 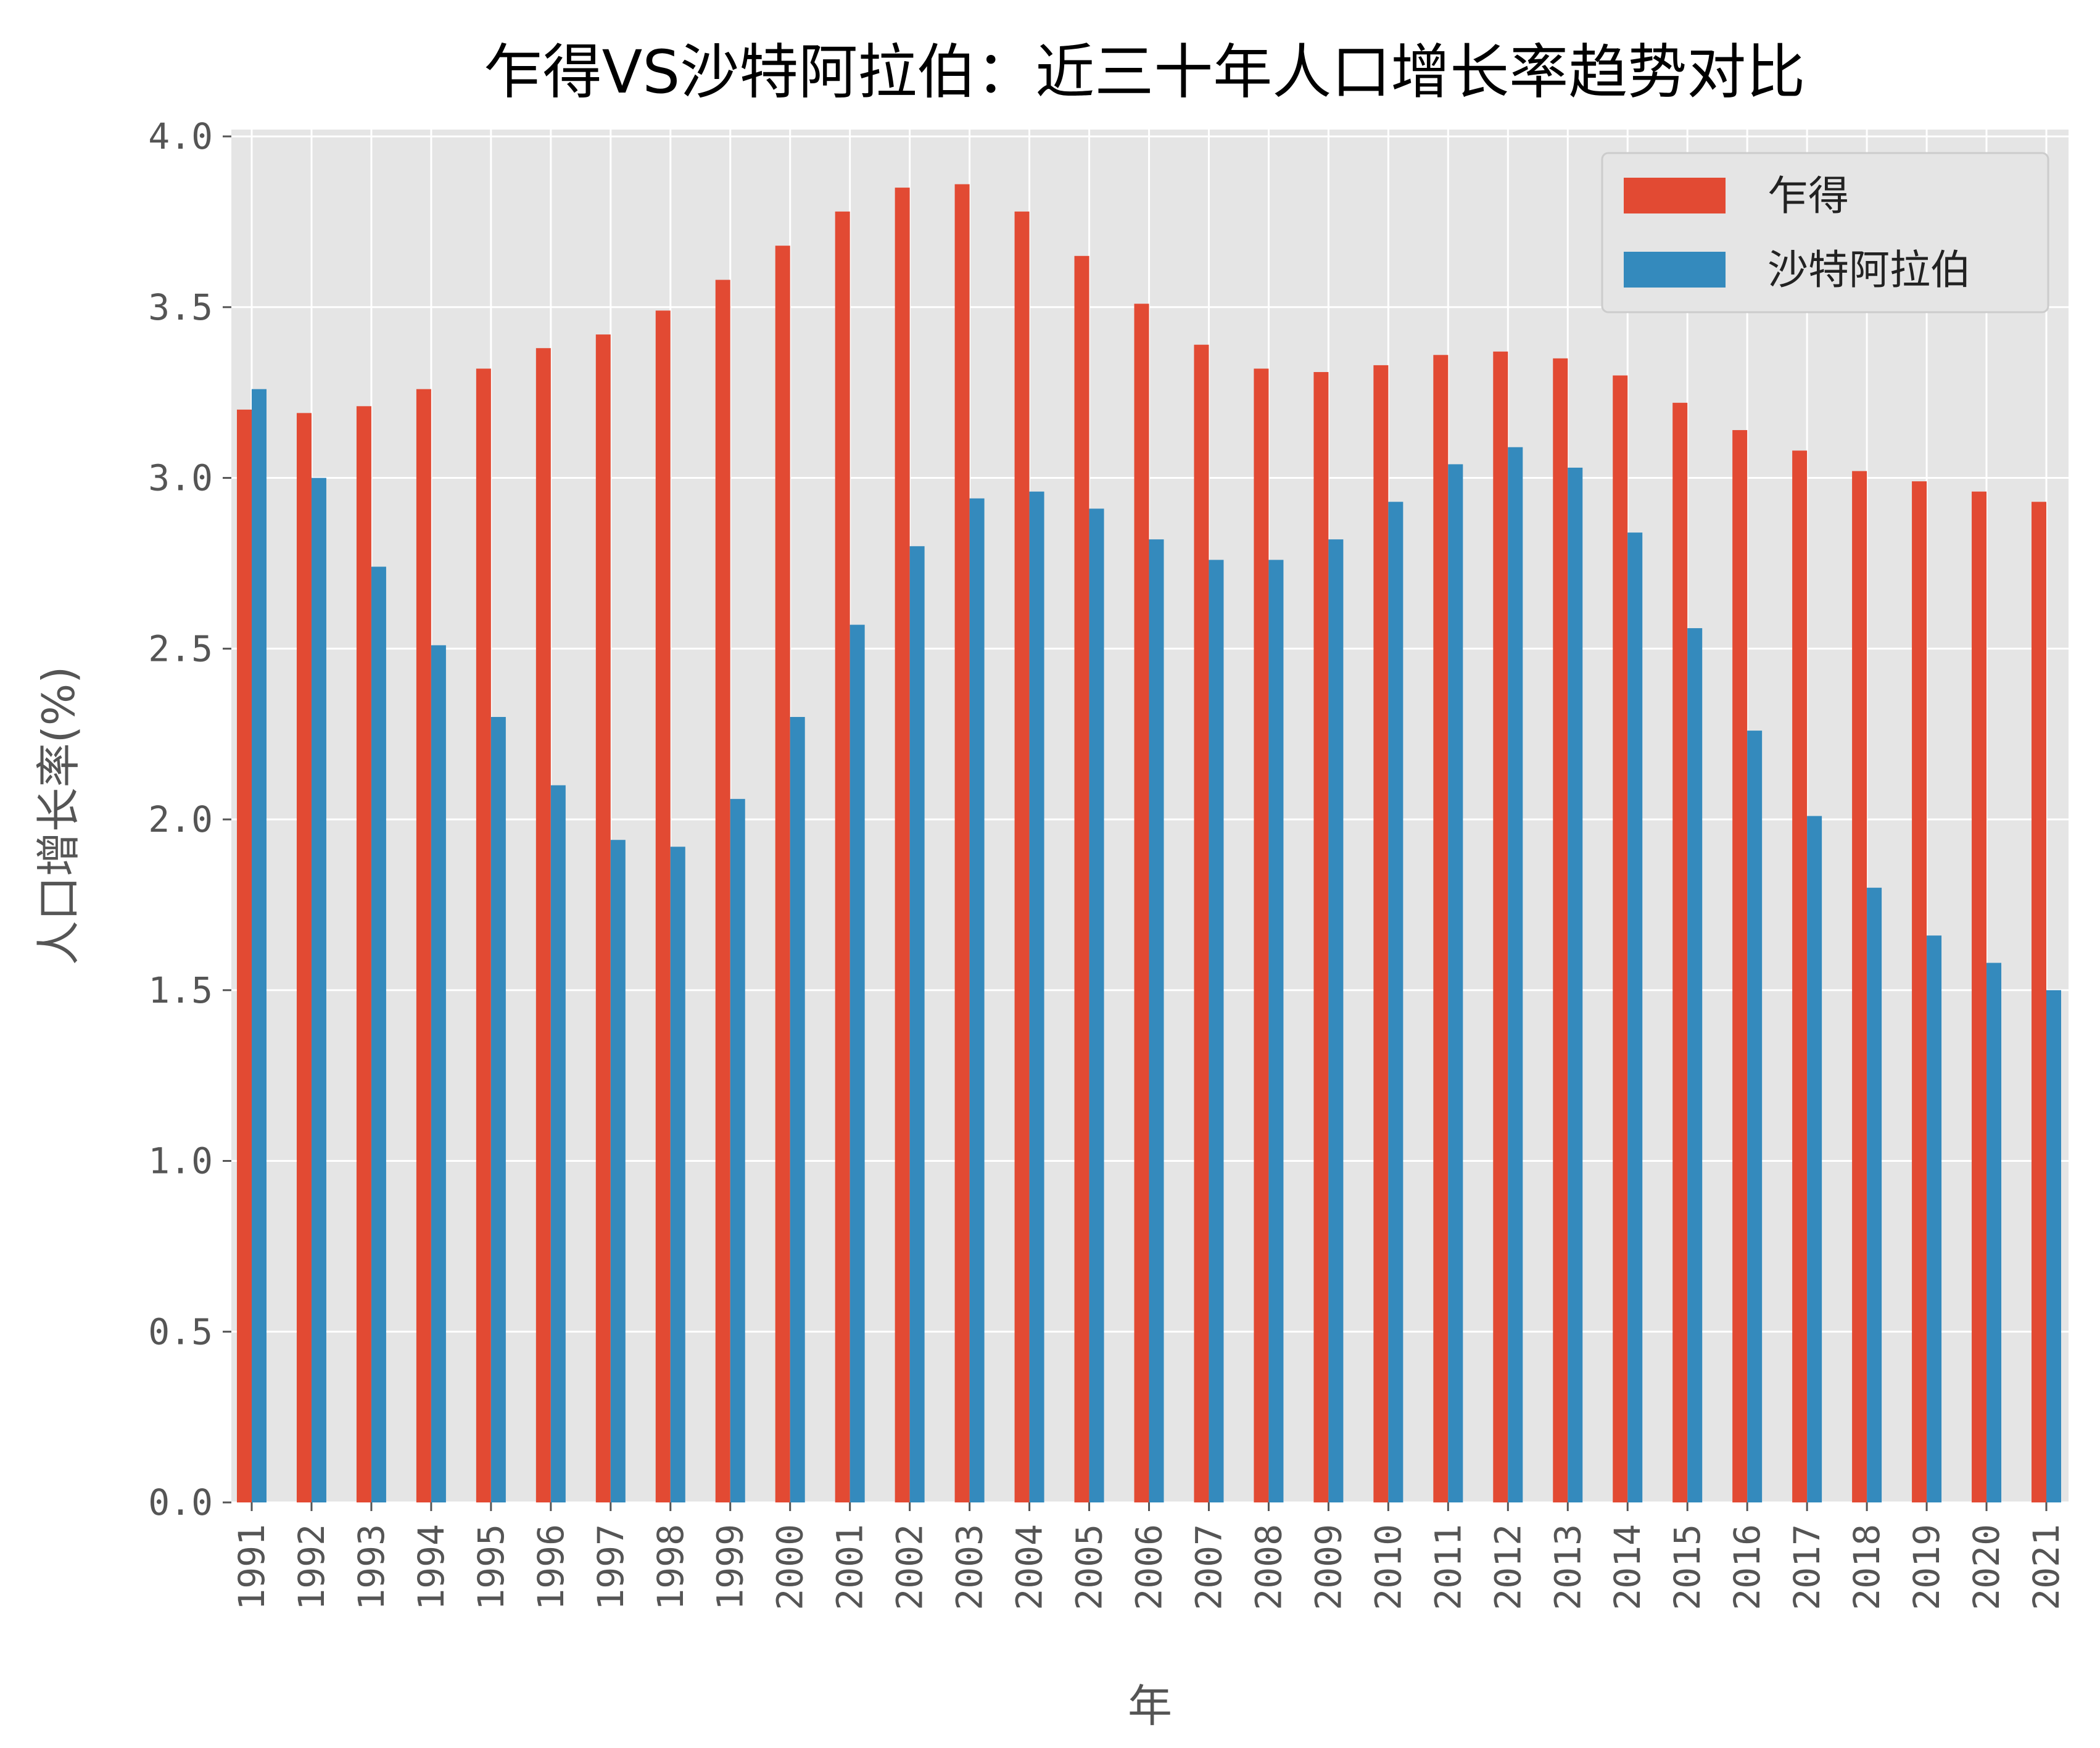 I want to click on x-tick-label: 2007, so click(x=1209, y=1567).